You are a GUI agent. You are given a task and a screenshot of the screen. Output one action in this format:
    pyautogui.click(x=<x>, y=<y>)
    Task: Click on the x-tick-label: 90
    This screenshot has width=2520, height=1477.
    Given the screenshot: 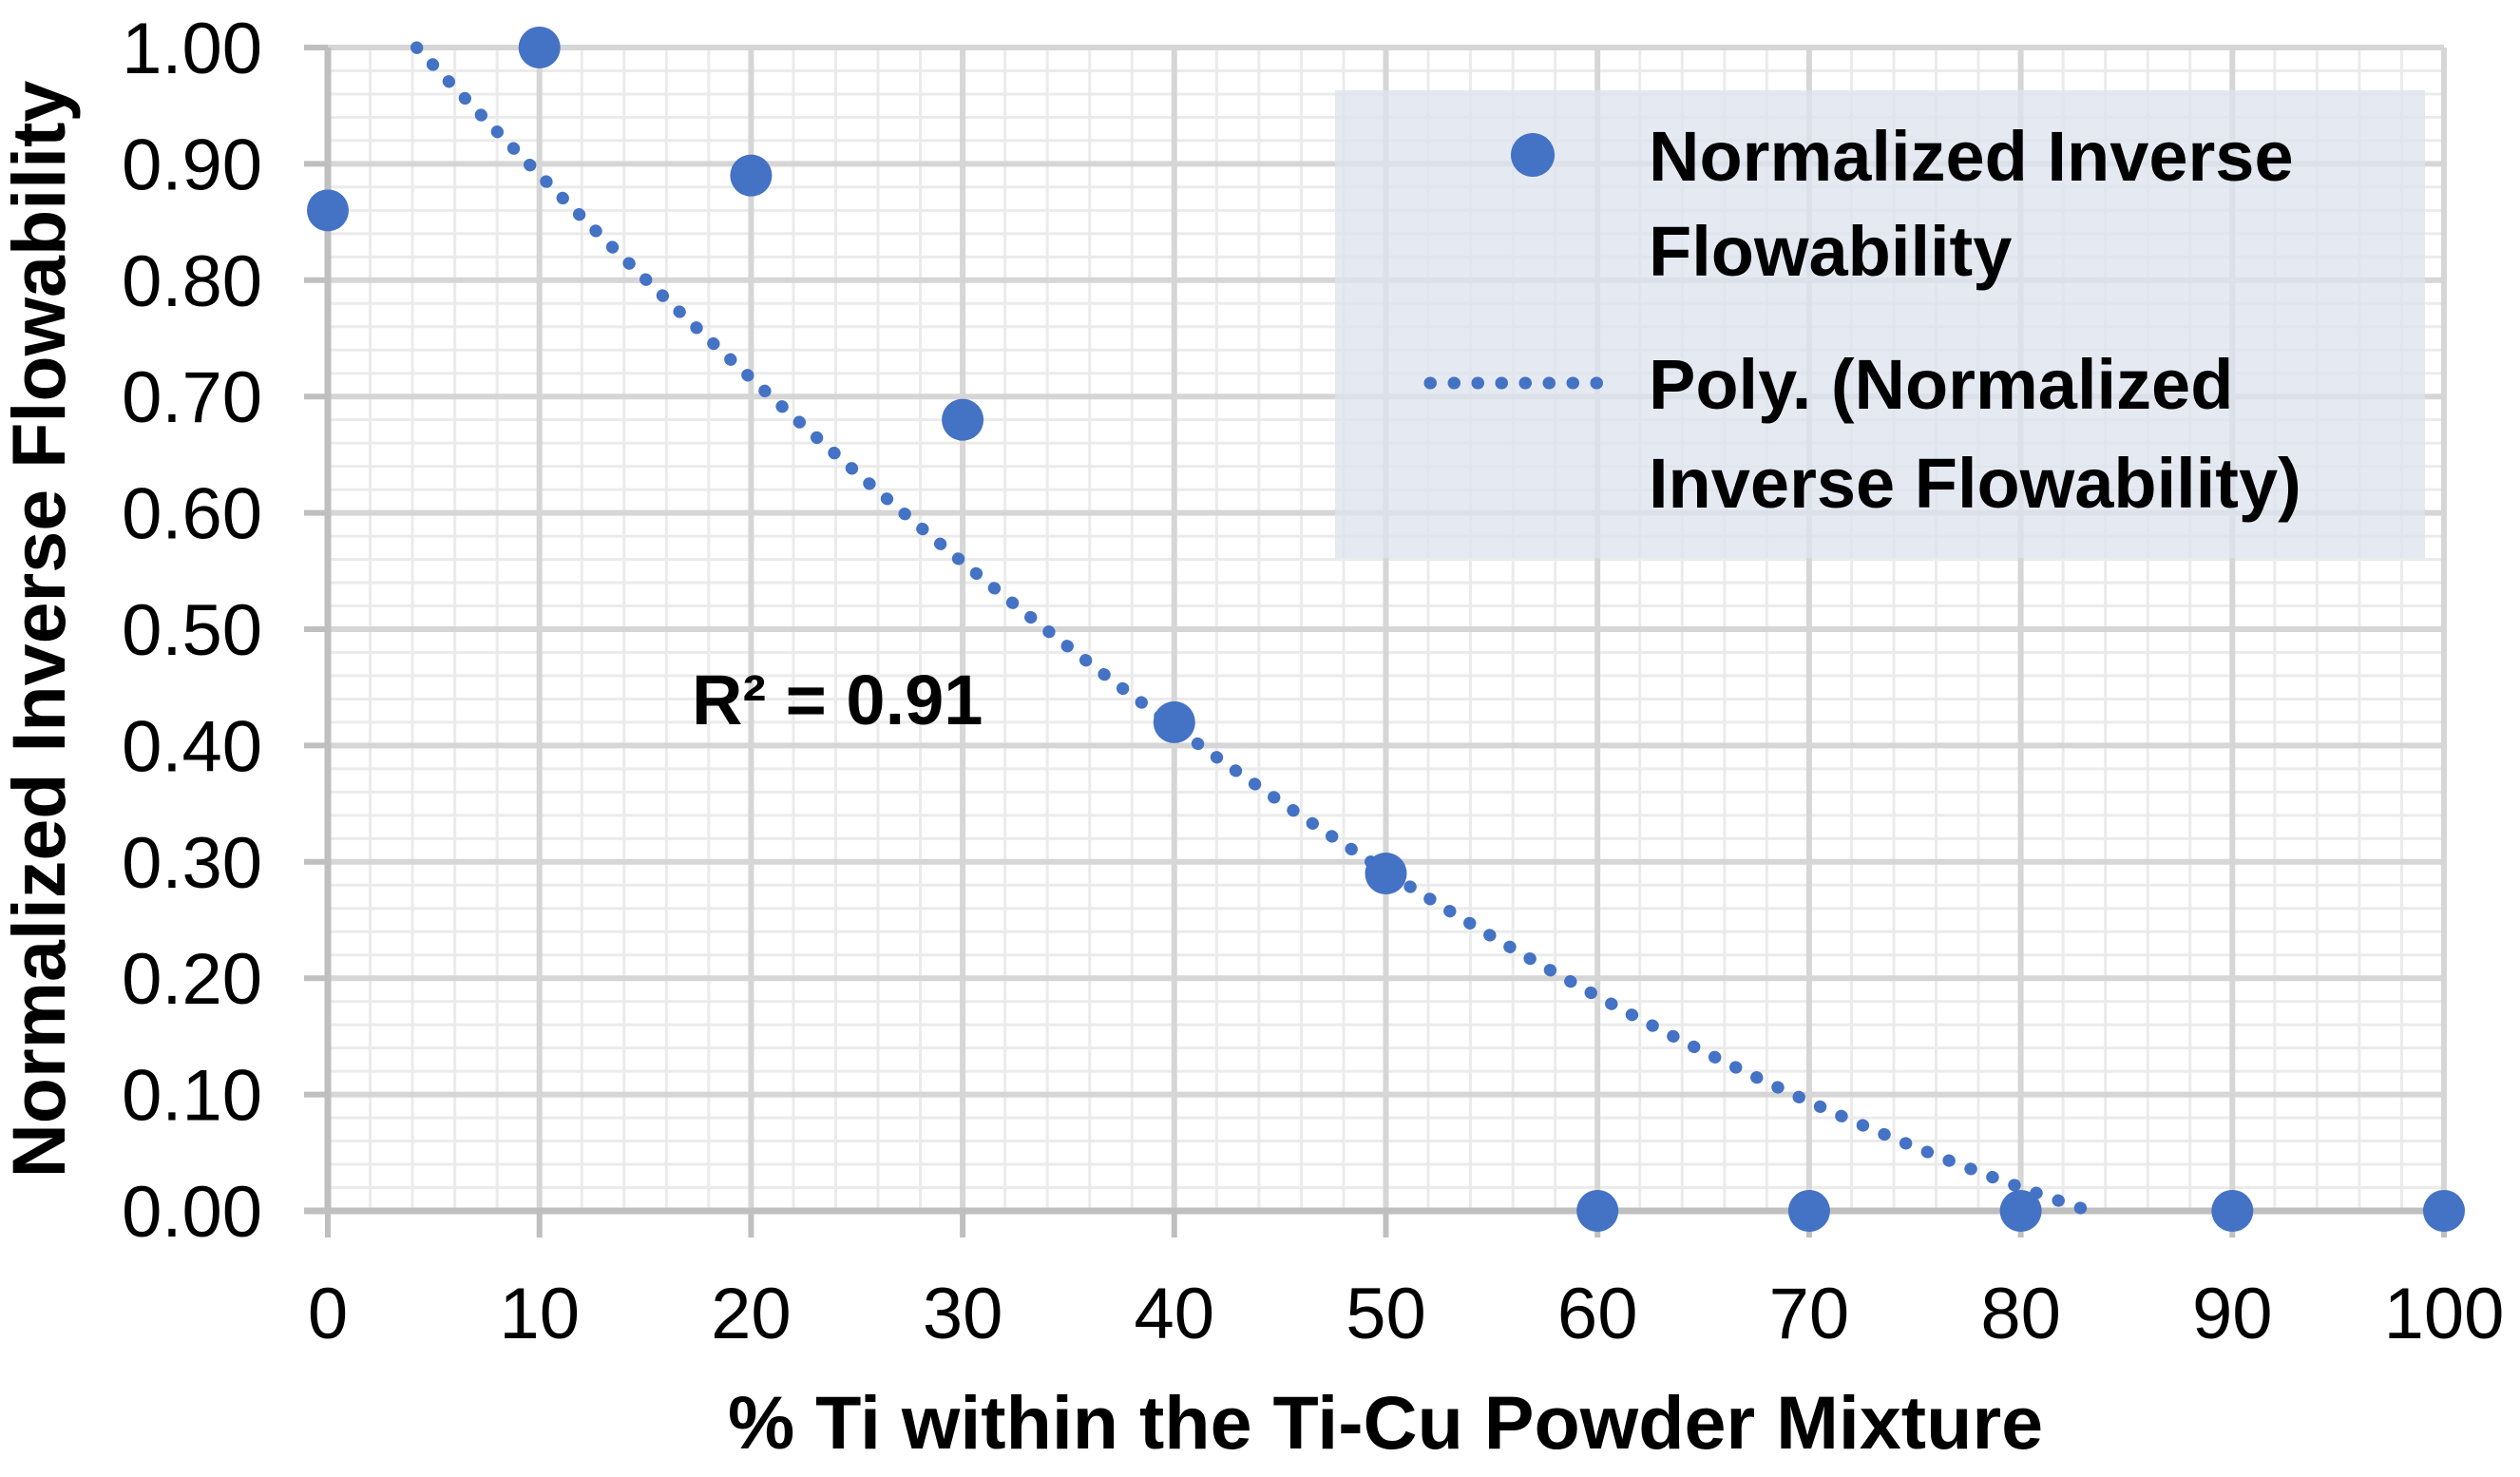 What is the action you would take?
    pyautogui.click(x=2232, y=1314)
    